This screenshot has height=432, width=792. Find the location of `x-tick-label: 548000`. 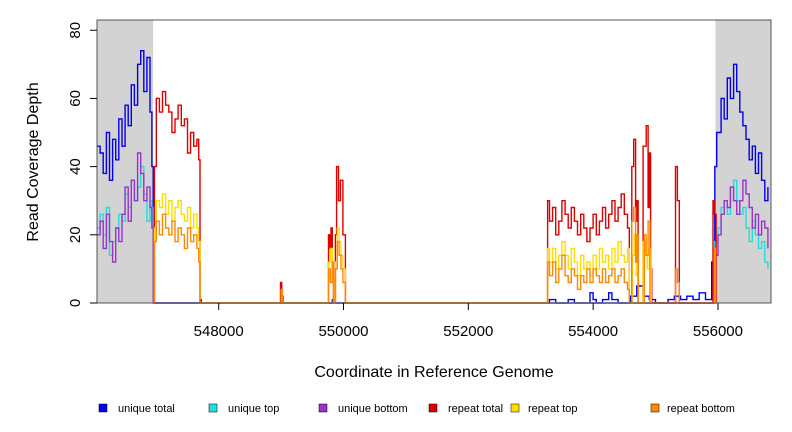

x-tick-label: 548000 is located at coordinates (219, 331).